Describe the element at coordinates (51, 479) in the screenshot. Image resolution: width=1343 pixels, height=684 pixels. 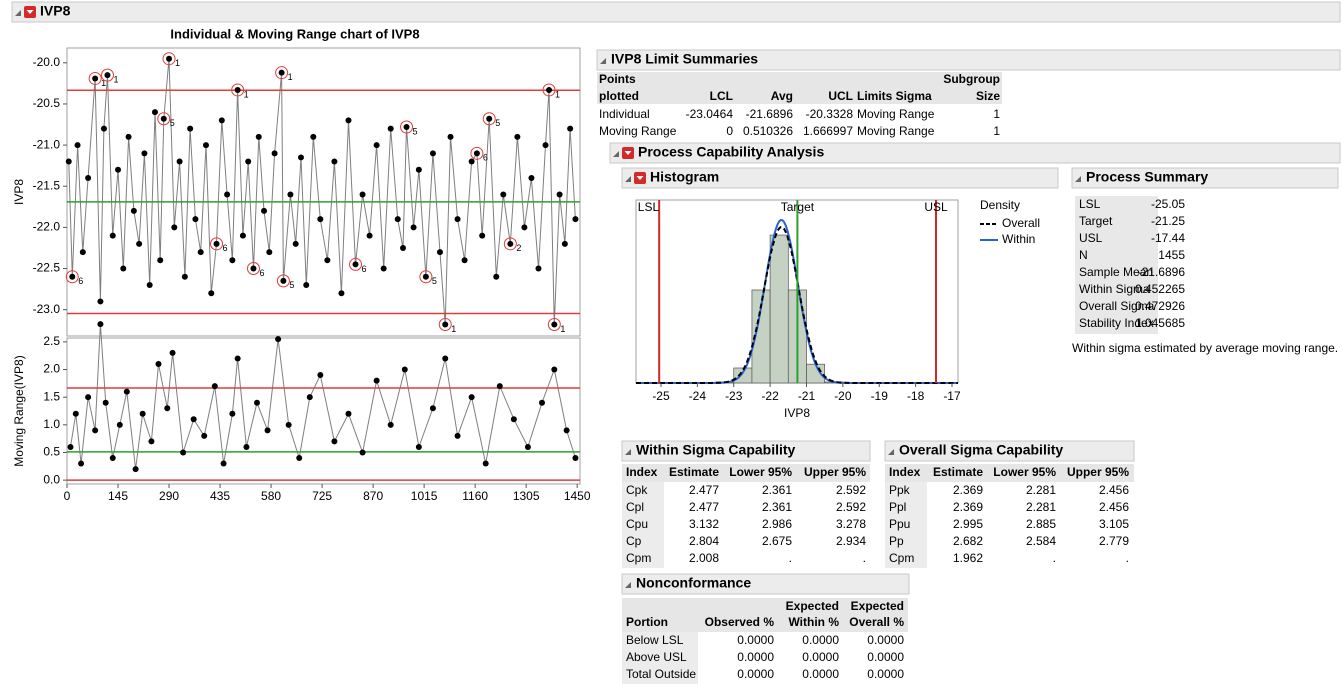
I see `y-tick-label: 0.0` at that location.